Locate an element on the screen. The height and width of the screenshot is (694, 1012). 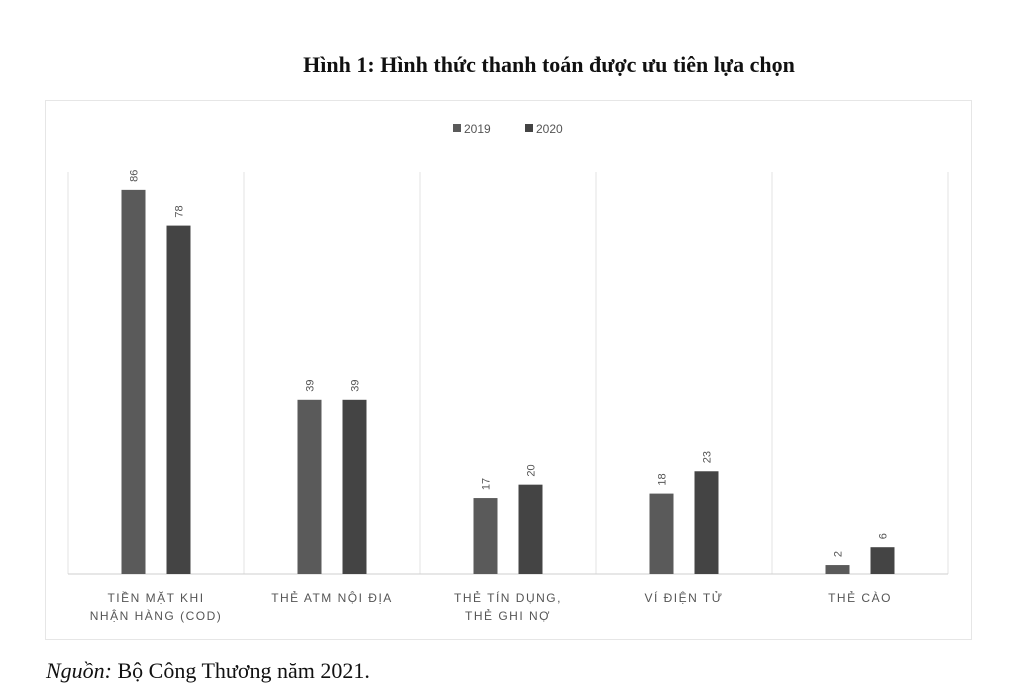
value-label-2019-cat-3: 18 is located at coordinates (663, 479).